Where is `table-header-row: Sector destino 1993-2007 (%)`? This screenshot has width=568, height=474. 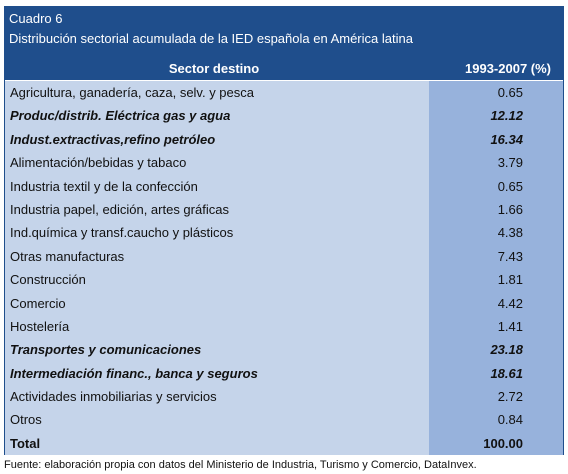
table-header-row: Sector destino 1993-2007 (%) is located at coordinates (284, 69).